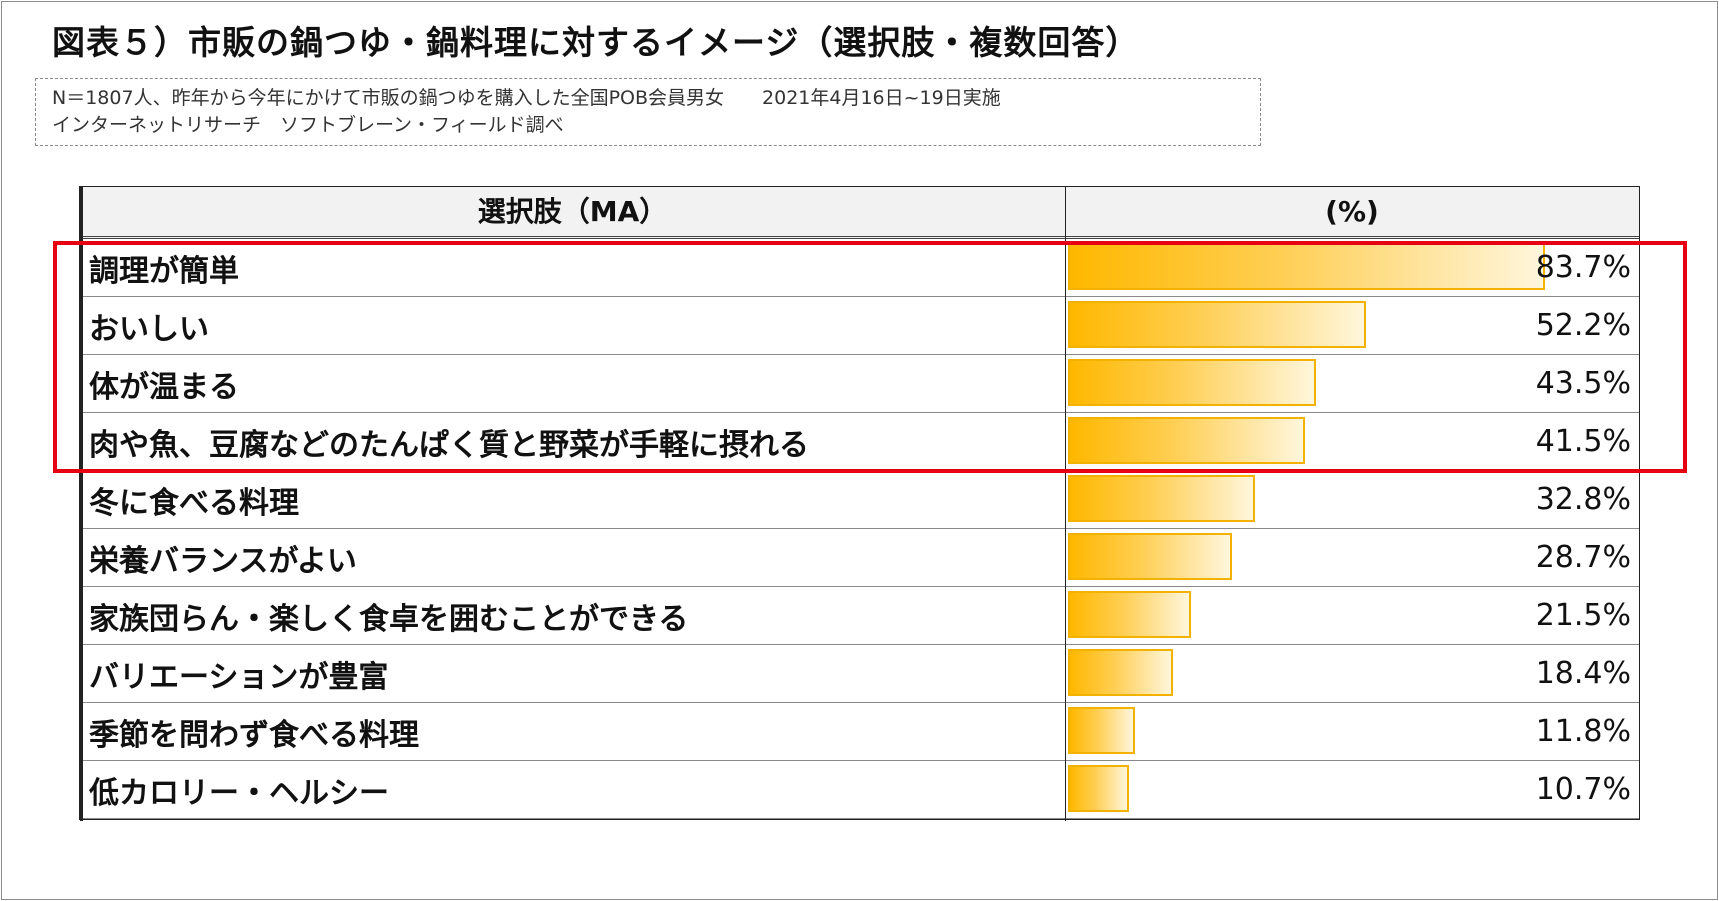 This screenshot has height=901, width=1719. I want to click on row-label: 冬に食べる料理, so click(194, 503).